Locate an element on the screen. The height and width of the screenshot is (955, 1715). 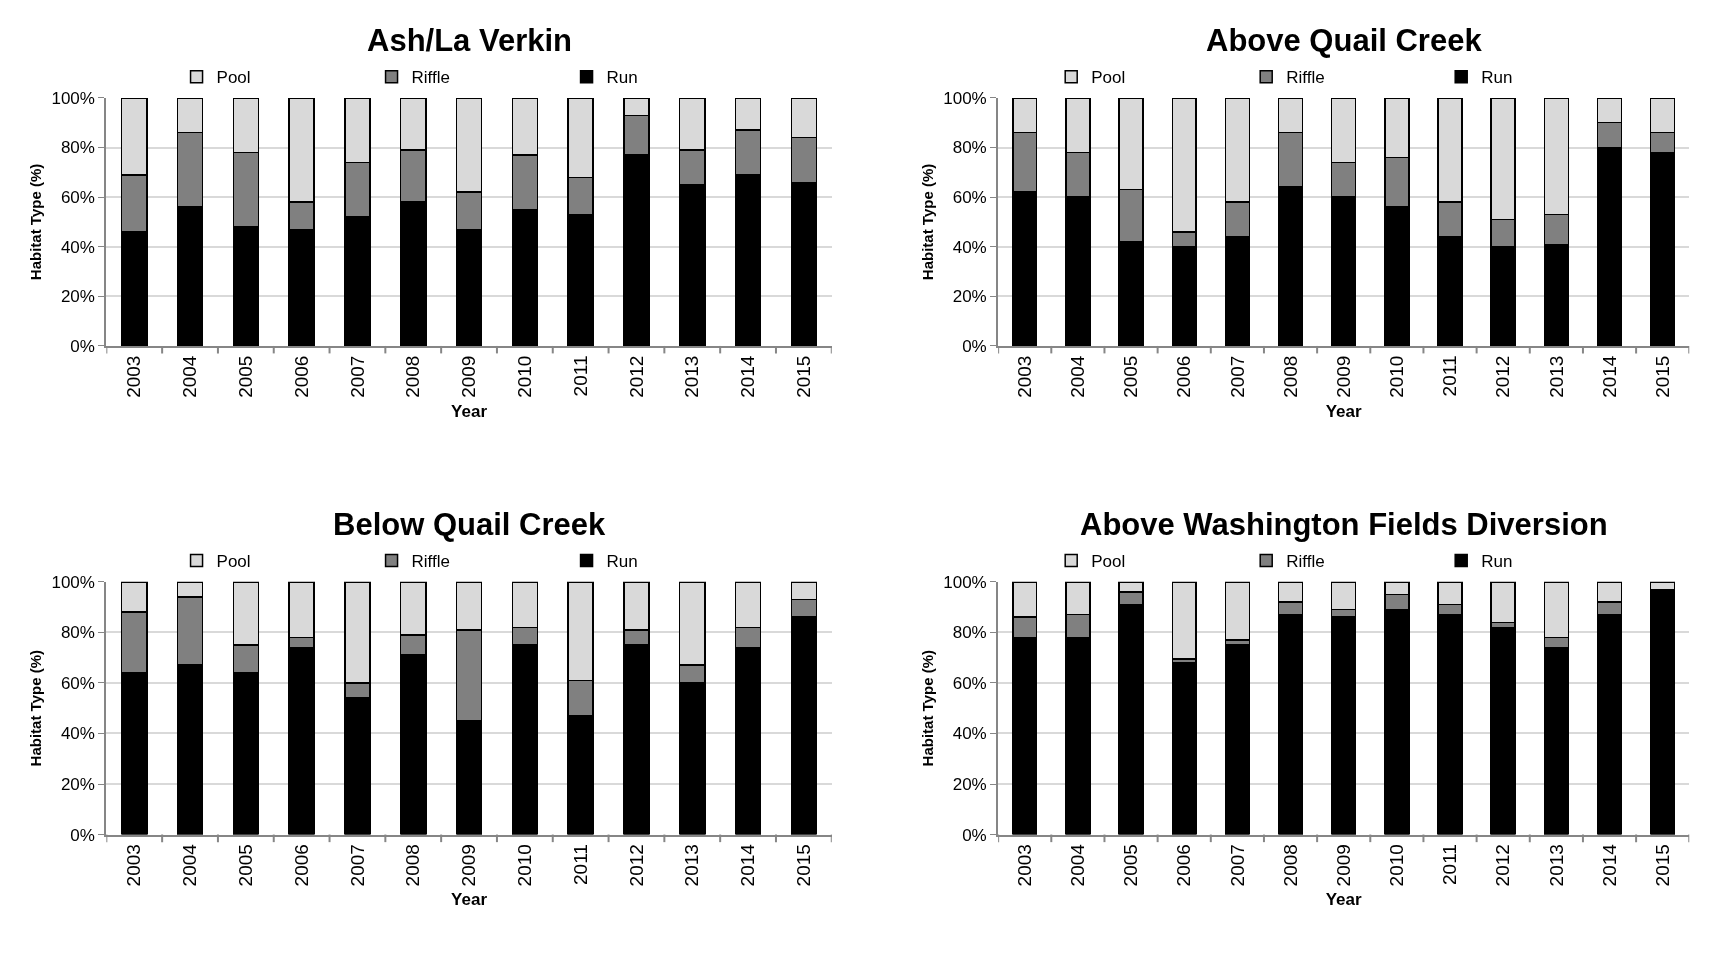
chart-title: Below Quail Creek is located at coordinates (469, 524).